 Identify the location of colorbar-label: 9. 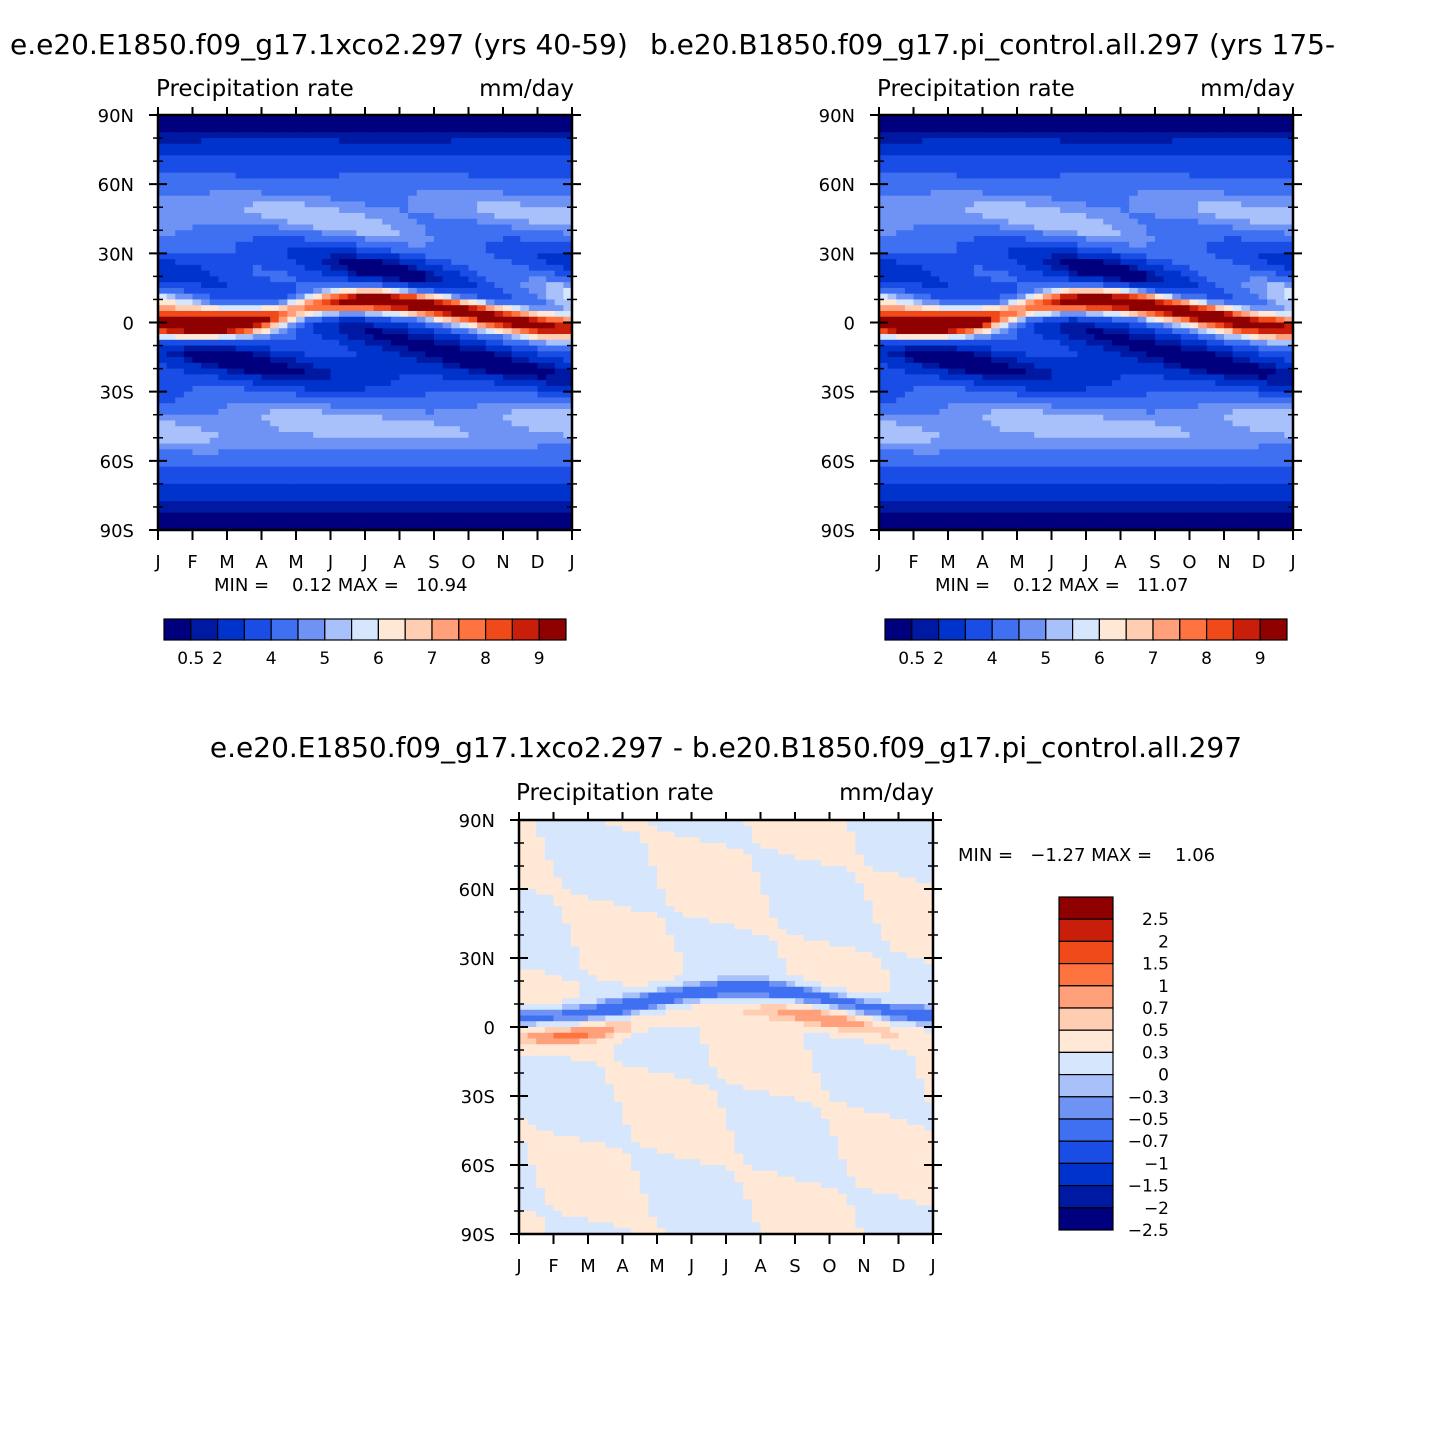
(539, 659).